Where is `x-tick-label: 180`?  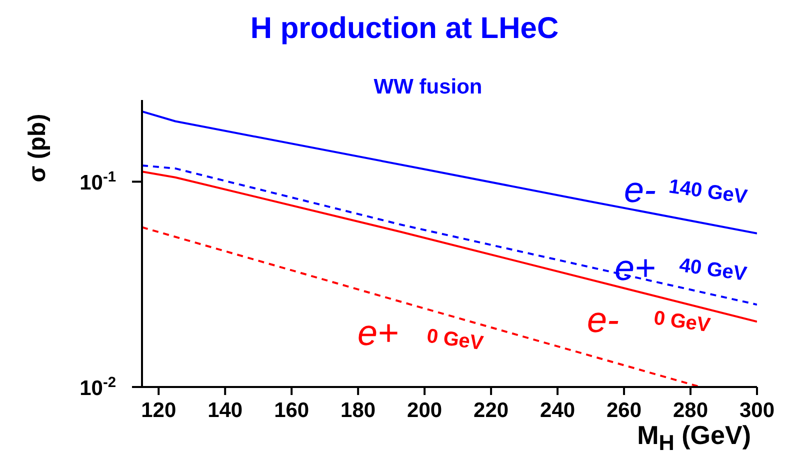
x-tick-label: 180 is located at coordinates (358, 410).